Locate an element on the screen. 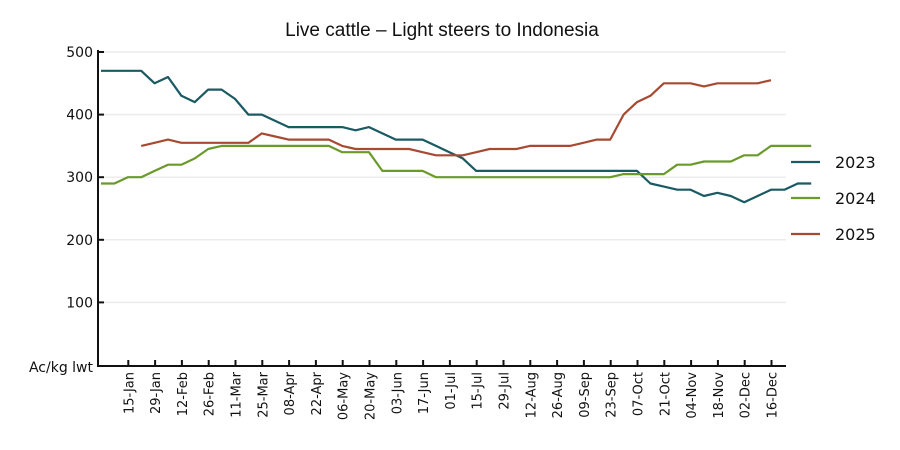  x-tick-label: 15-Jan is located at coordinates (129, 393).